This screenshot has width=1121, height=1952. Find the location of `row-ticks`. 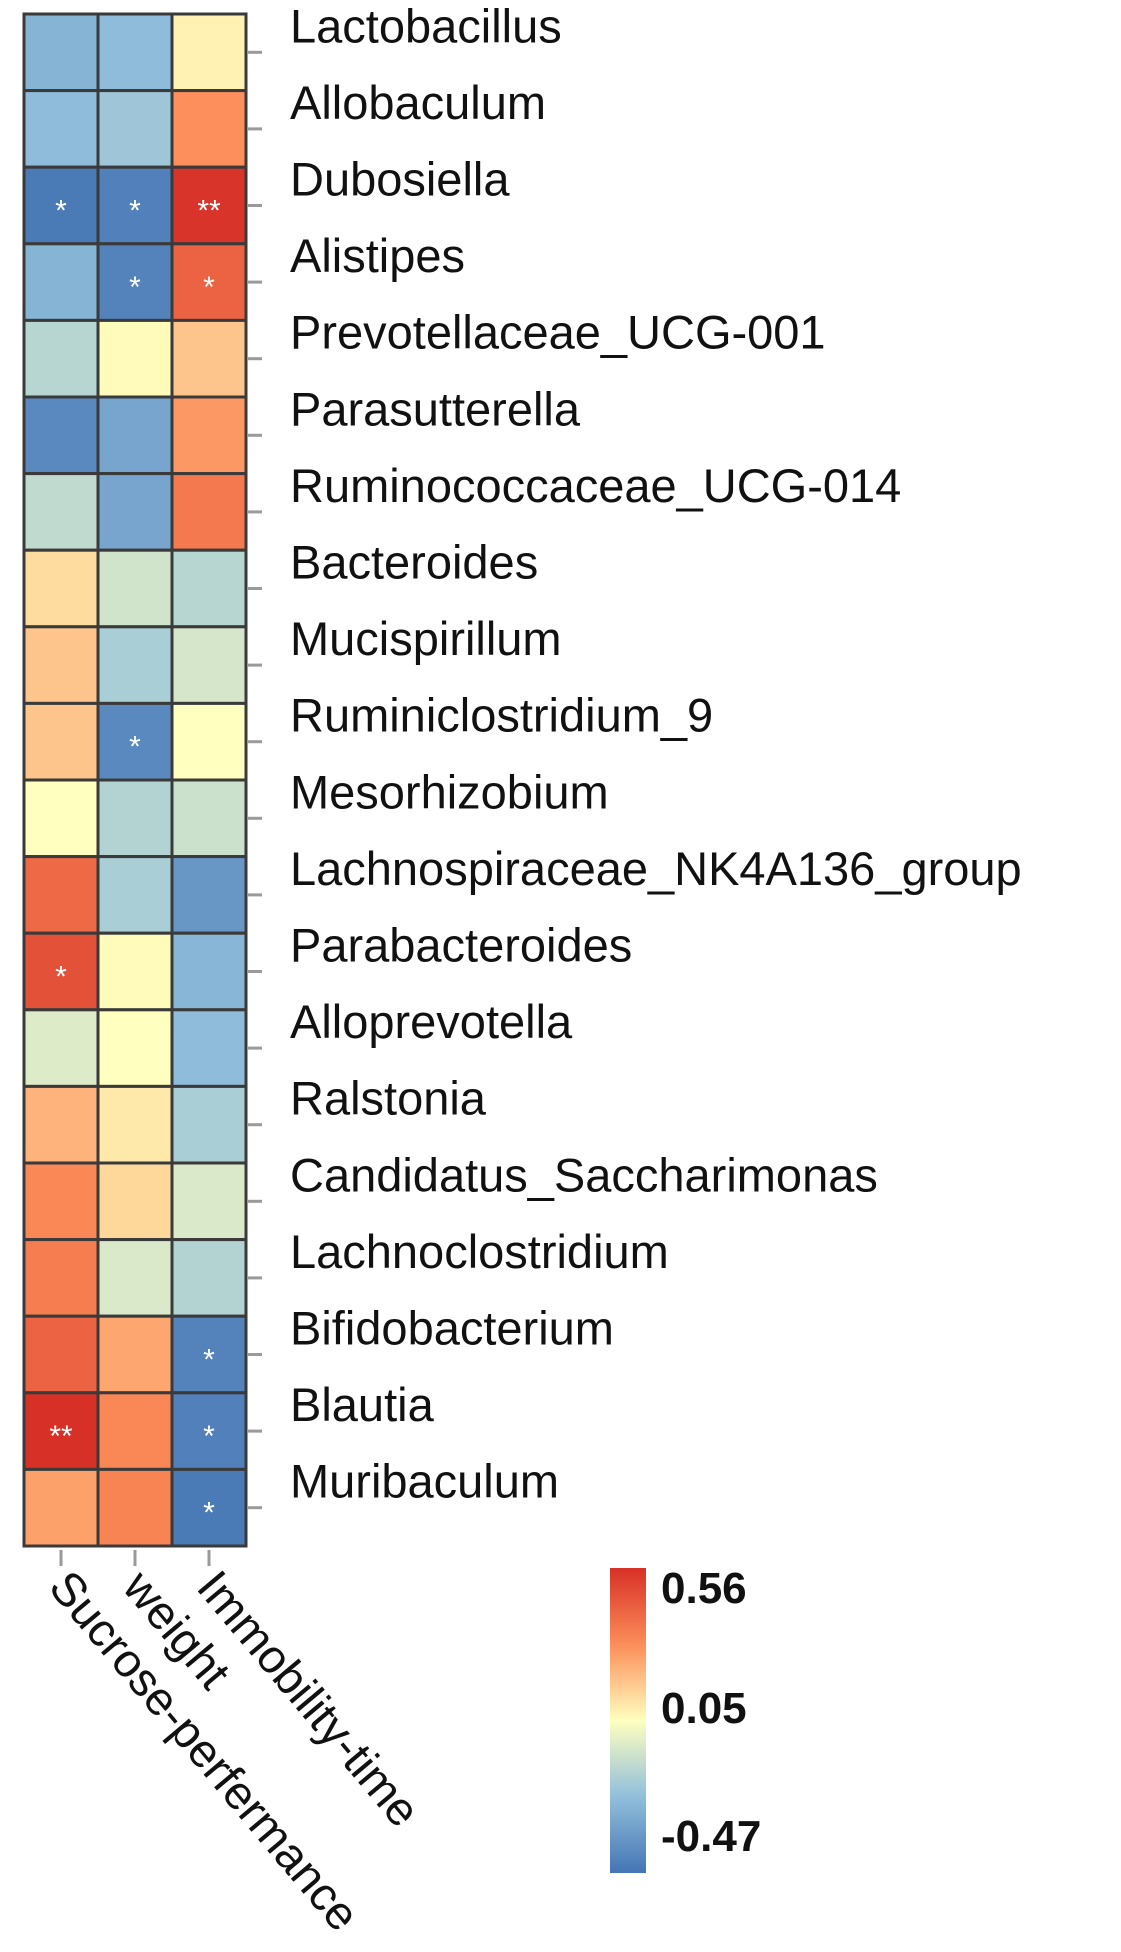

row-ticks is located at coordinates (255, 780).